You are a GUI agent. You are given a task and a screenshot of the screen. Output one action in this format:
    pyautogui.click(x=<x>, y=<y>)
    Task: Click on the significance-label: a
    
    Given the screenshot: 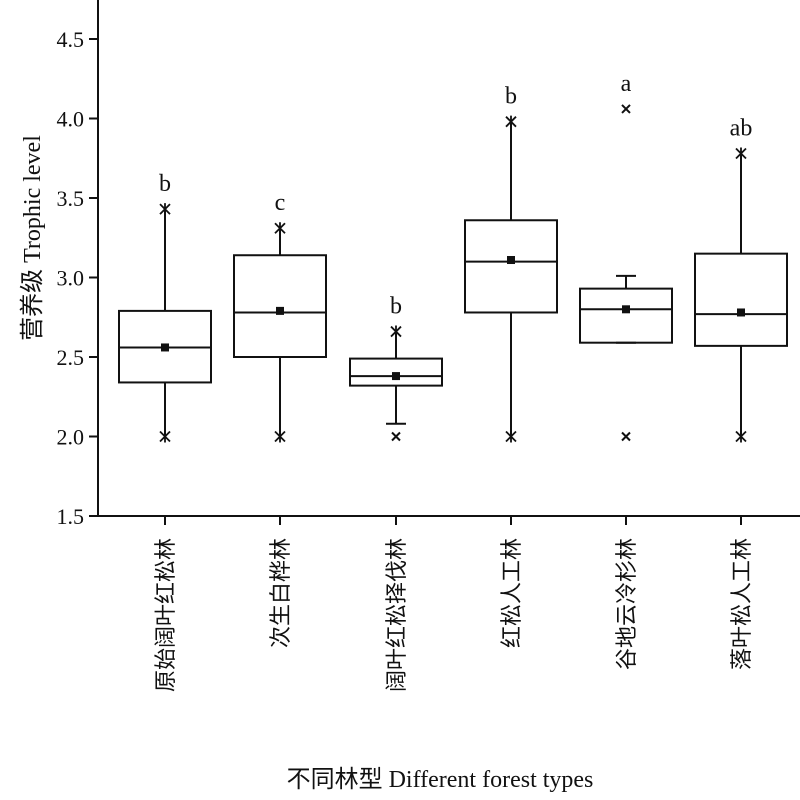 What is the action you would take?
    pyautogui.click(x=626, y=84)
    